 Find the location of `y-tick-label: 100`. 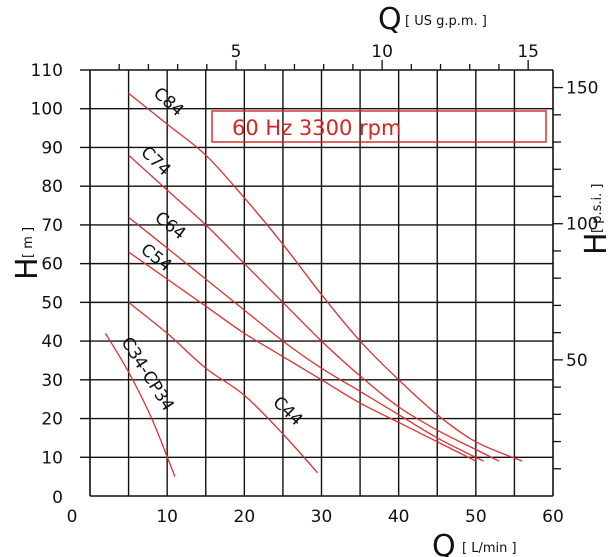

y-tick-label: 100 is located at coordinates (47, 110).